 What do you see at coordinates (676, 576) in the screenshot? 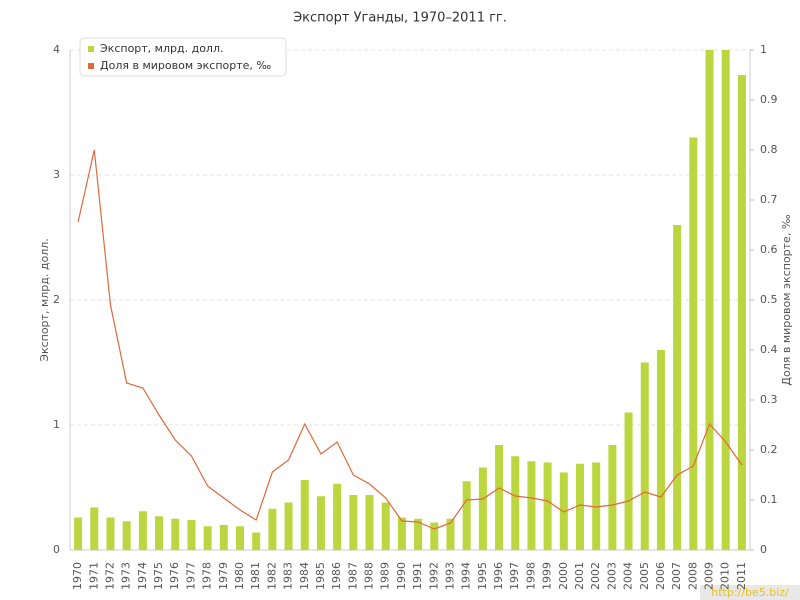
I see `x-tick-label: 2007` at bounding box center [676, 576].